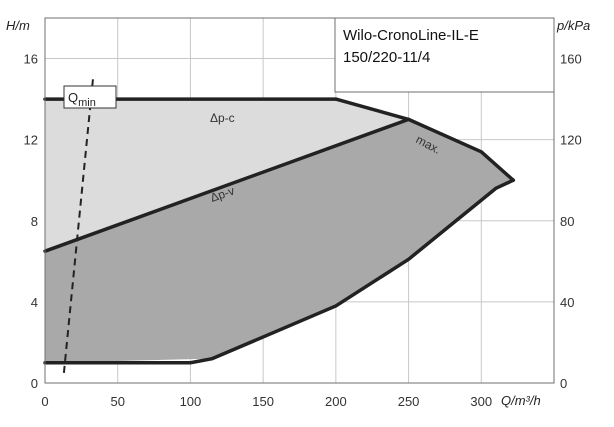 The width and height of the screenshot is (614, 427). Describe the element at coordinates (31, 140) in the screenshot. I see `y-tick-label-left: 12` at that location.